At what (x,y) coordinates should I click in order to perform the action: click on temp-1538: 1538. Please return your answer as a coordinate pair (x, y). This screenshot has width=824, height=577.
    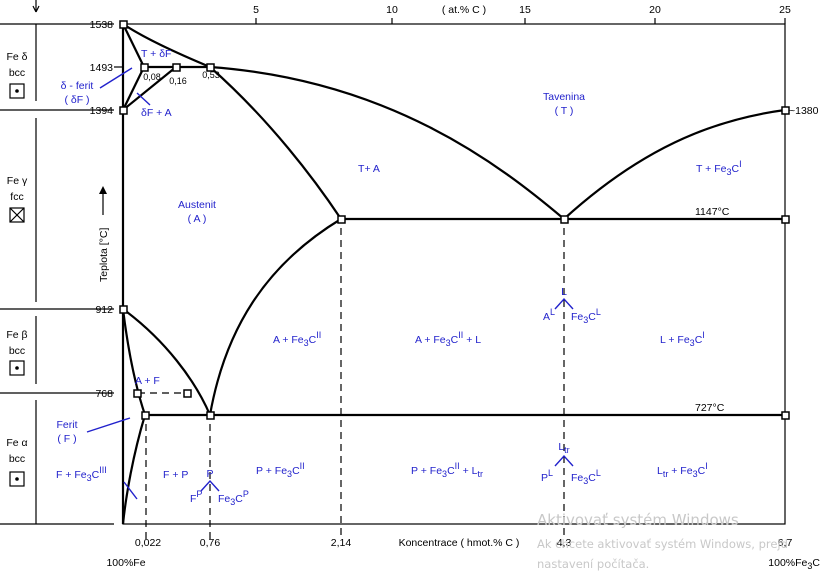
    Looking at the image, I should click on (102, 25).